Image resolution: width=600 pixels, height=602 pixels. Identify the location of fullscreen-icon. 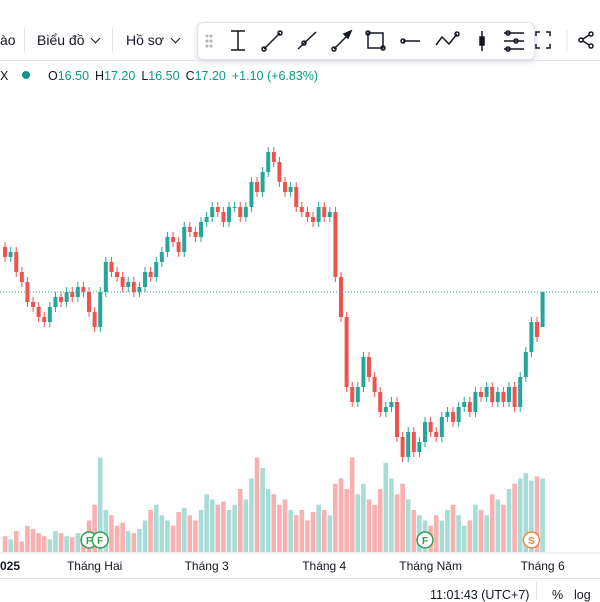
(543, 40).